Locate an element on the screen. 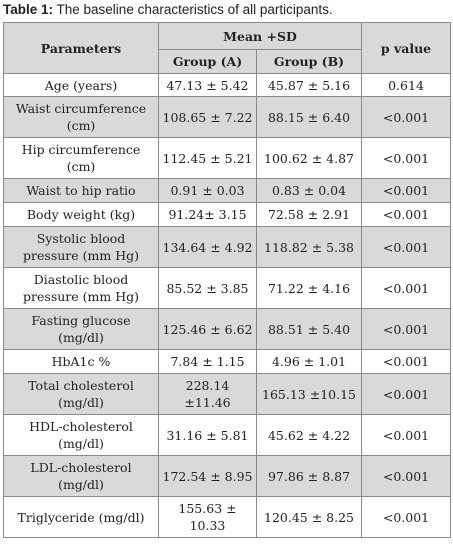  param-cell: Triglyceride (mg/dl) is located at coordinates (81, 517).